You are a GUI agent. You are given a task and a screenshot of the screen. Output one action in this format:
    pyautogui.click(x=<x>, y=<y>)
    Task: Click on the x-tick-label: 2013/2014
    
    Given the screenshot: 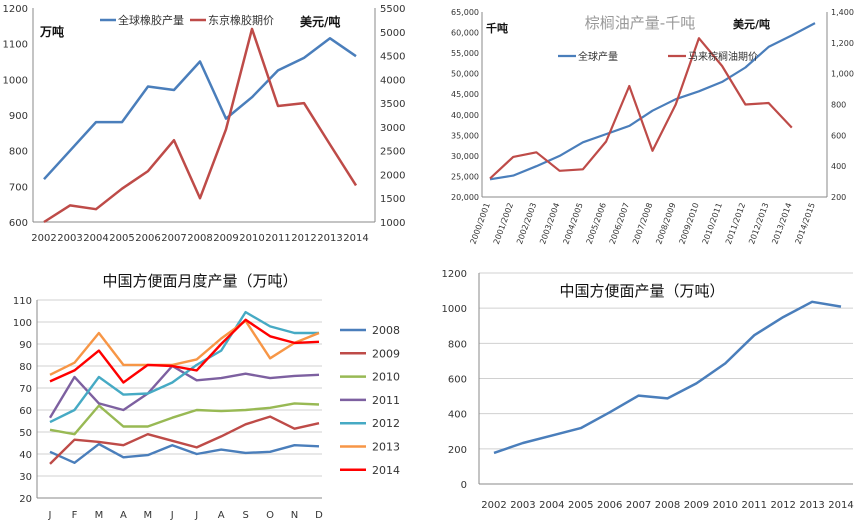 What is the action you would take?
    pyautogui.click(x=781, y=224)
    